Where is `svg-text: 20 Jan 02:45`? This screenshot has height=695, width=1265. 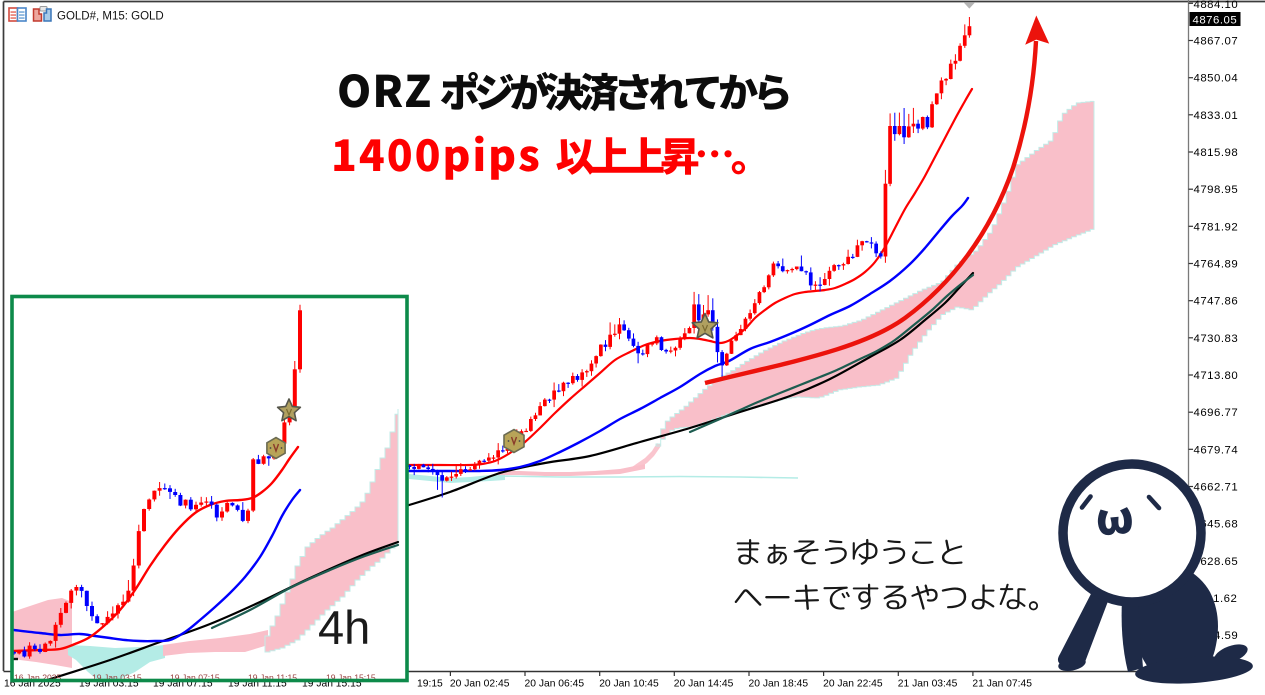 svg-text: 20 Jan 02:45 is located at coordinates (480, 684).